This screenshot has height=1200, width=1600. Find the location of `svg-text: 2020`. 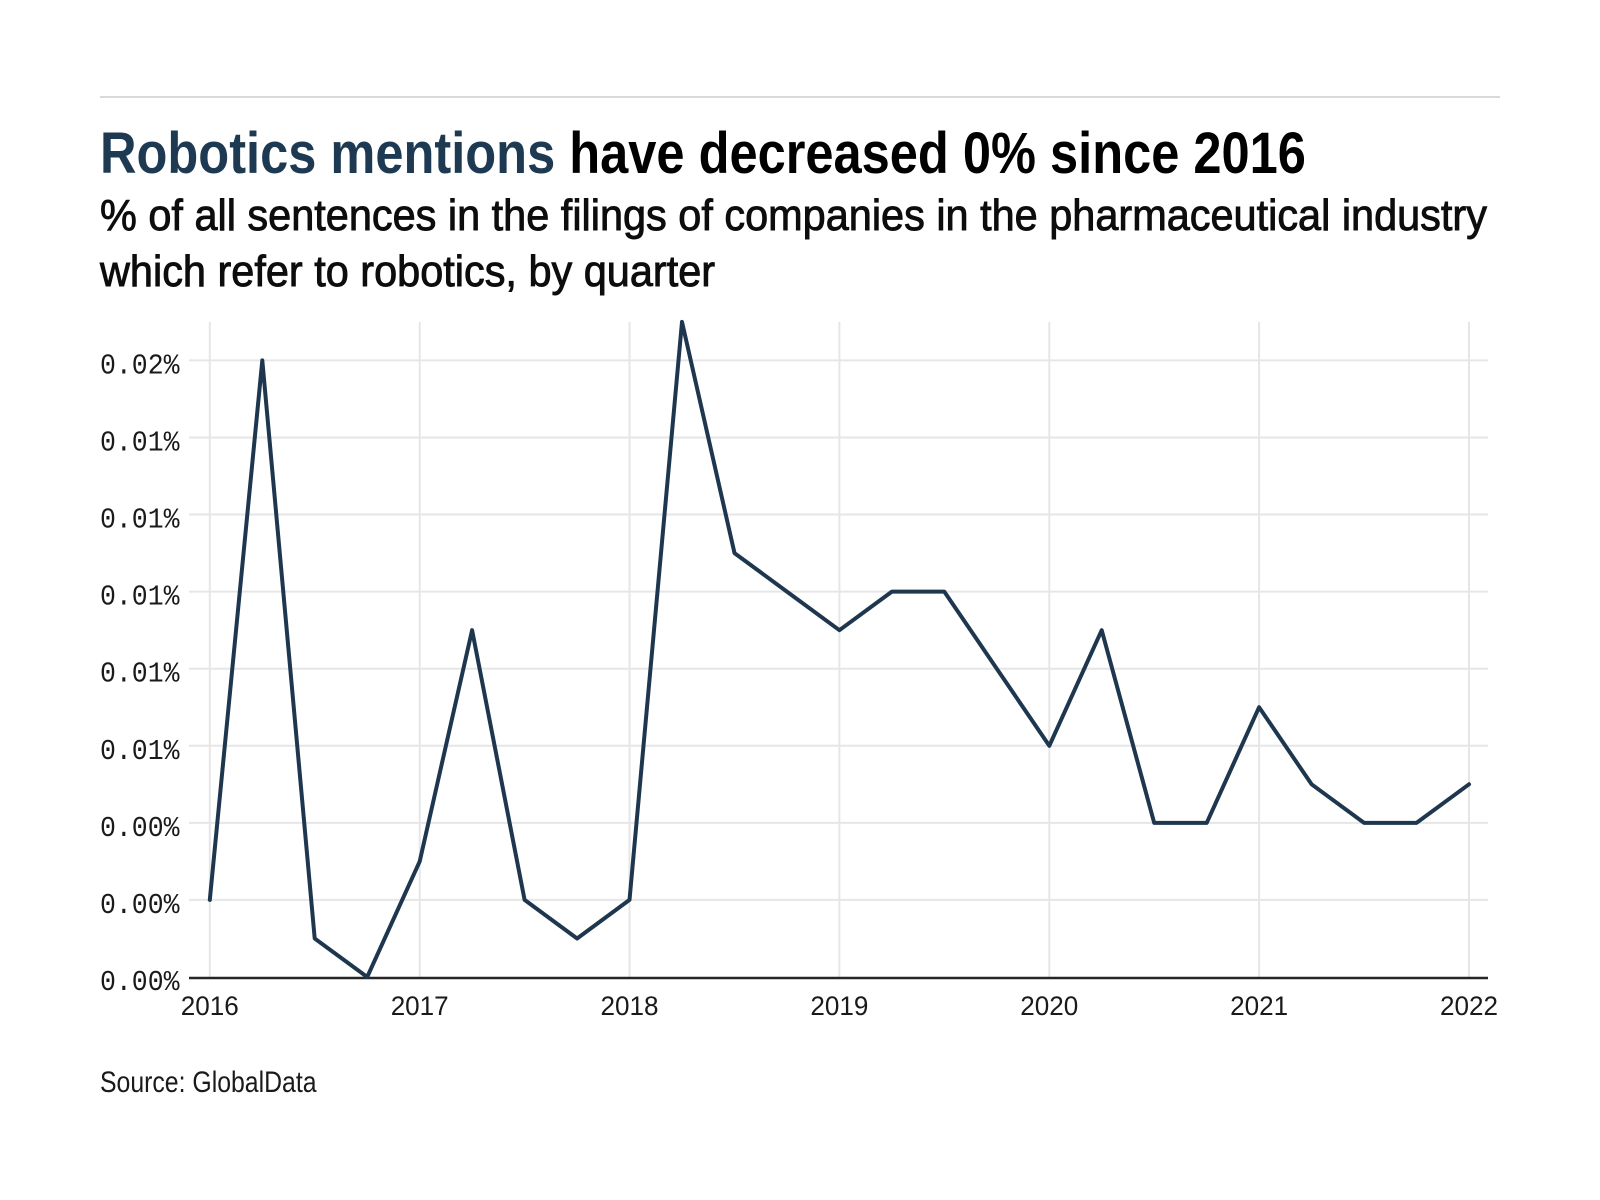

svg-text: 2020 is located at coordinates (1049, 1006).